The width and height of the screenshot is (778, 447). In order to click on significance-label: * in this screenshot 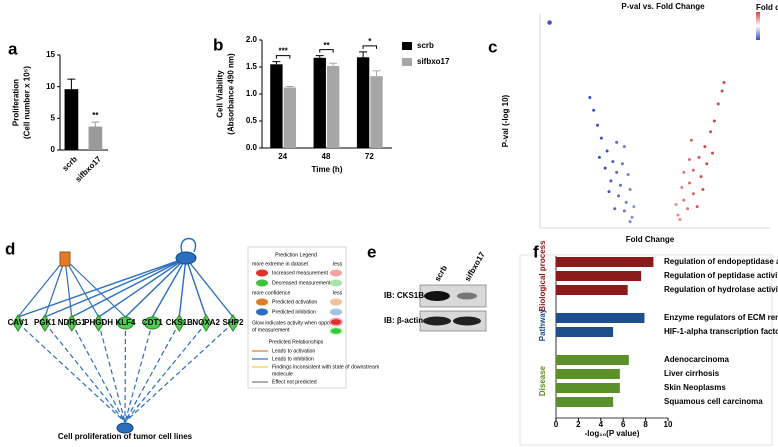, I will do `click(370, 41)`.